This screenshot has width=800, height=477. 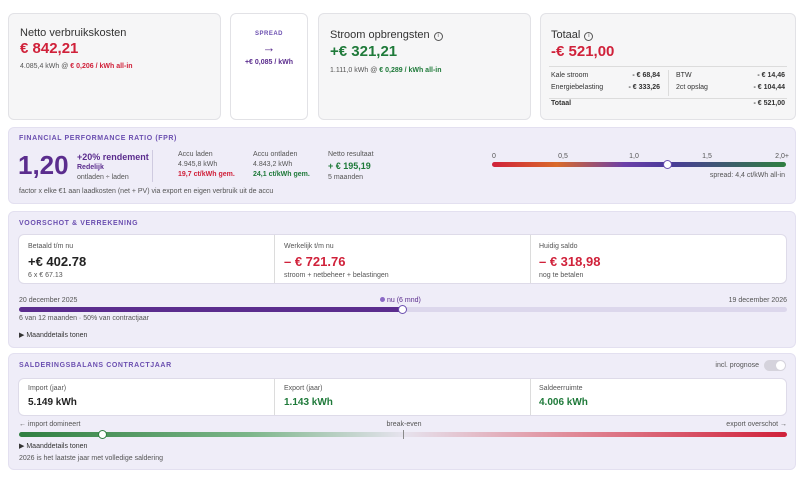 I want to click on totaal-divider-top, so click(x=668, y=66).